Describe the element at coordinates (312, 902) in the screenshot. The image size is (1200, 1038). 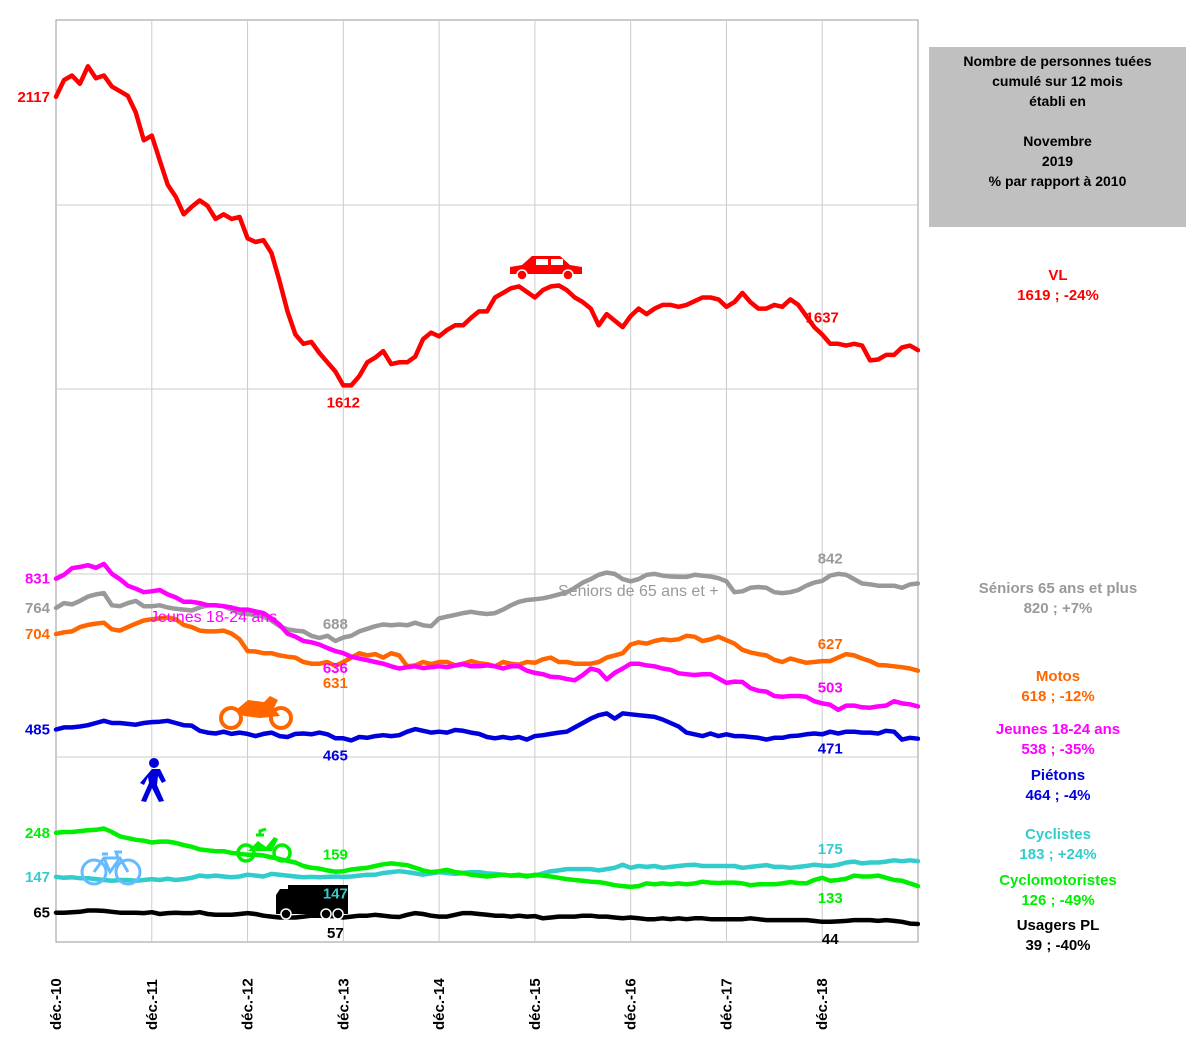
I see `truck-icon` at that location.